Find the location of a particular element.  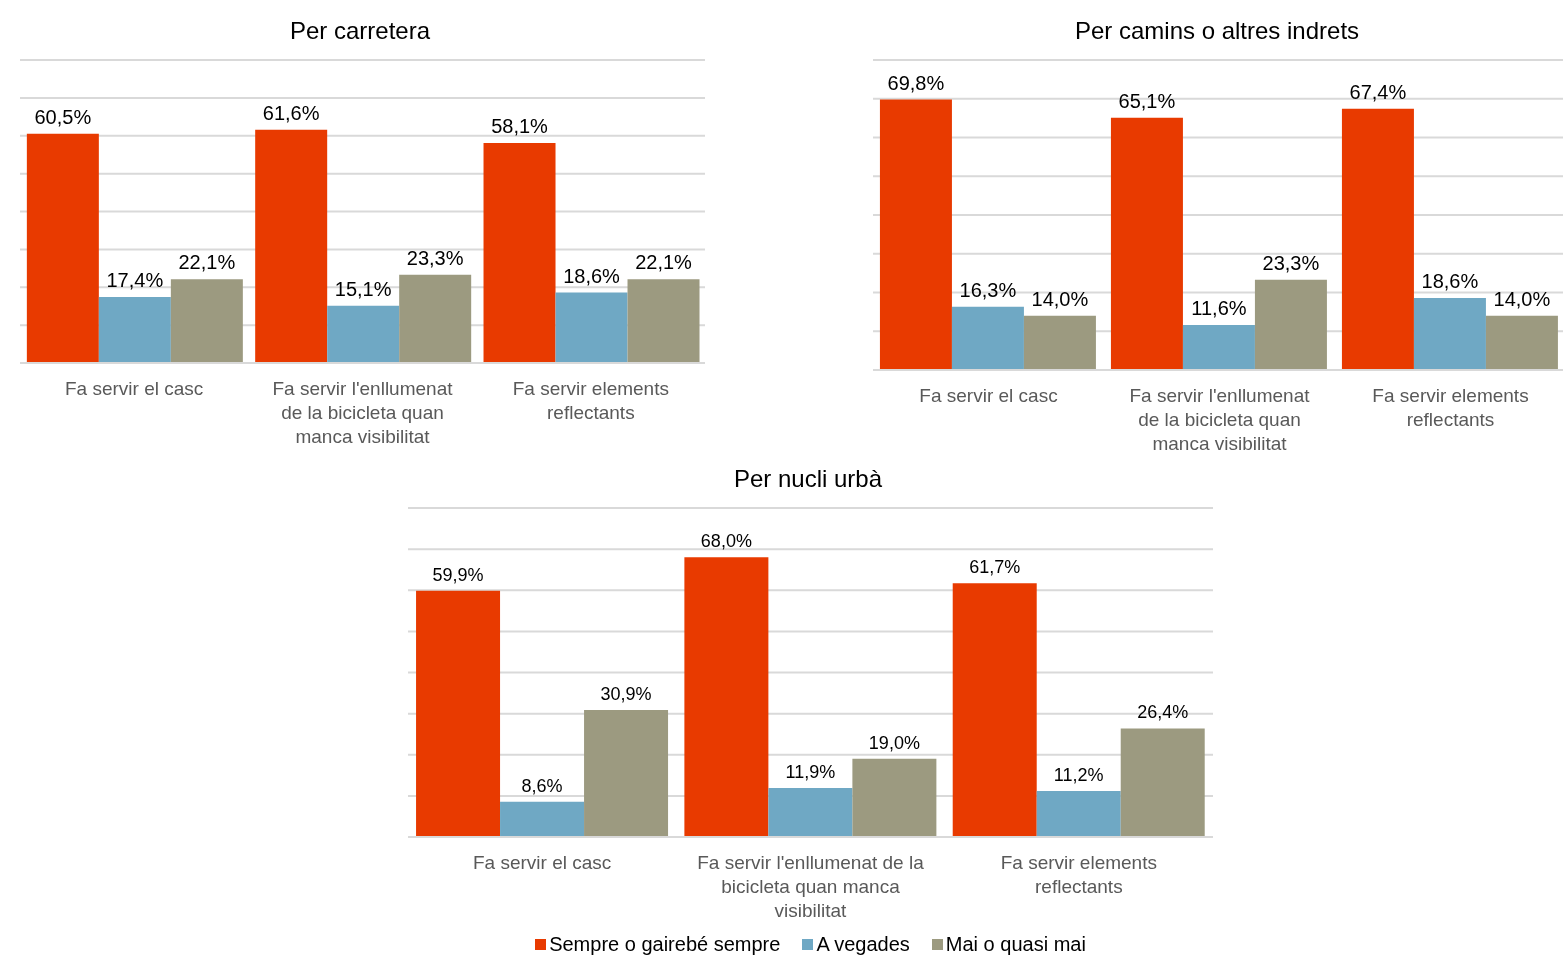

legend-label: Mai o quasi mai is located at coordinates (1015, 944).